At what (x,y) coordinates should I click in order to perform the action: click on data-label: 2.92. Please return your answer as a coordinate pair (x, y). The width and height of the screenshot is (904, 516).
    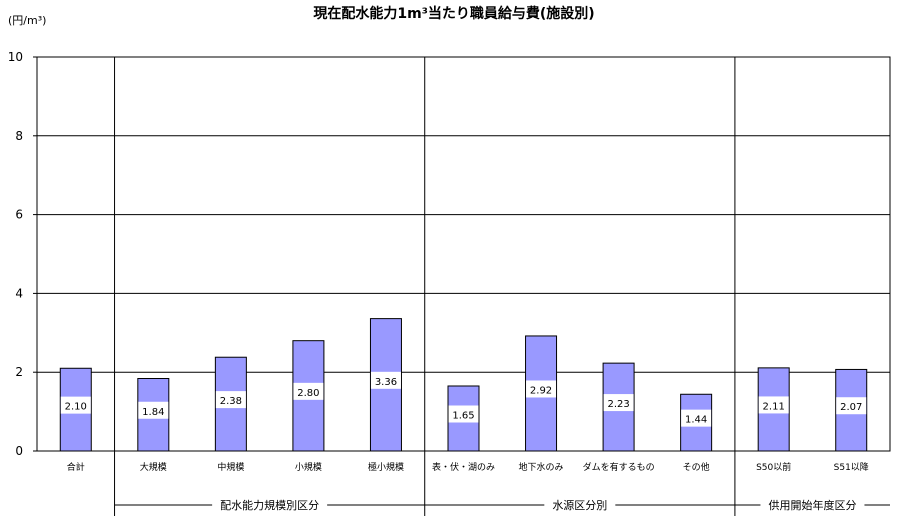
    Looking at the image, I should click on (541, 390).